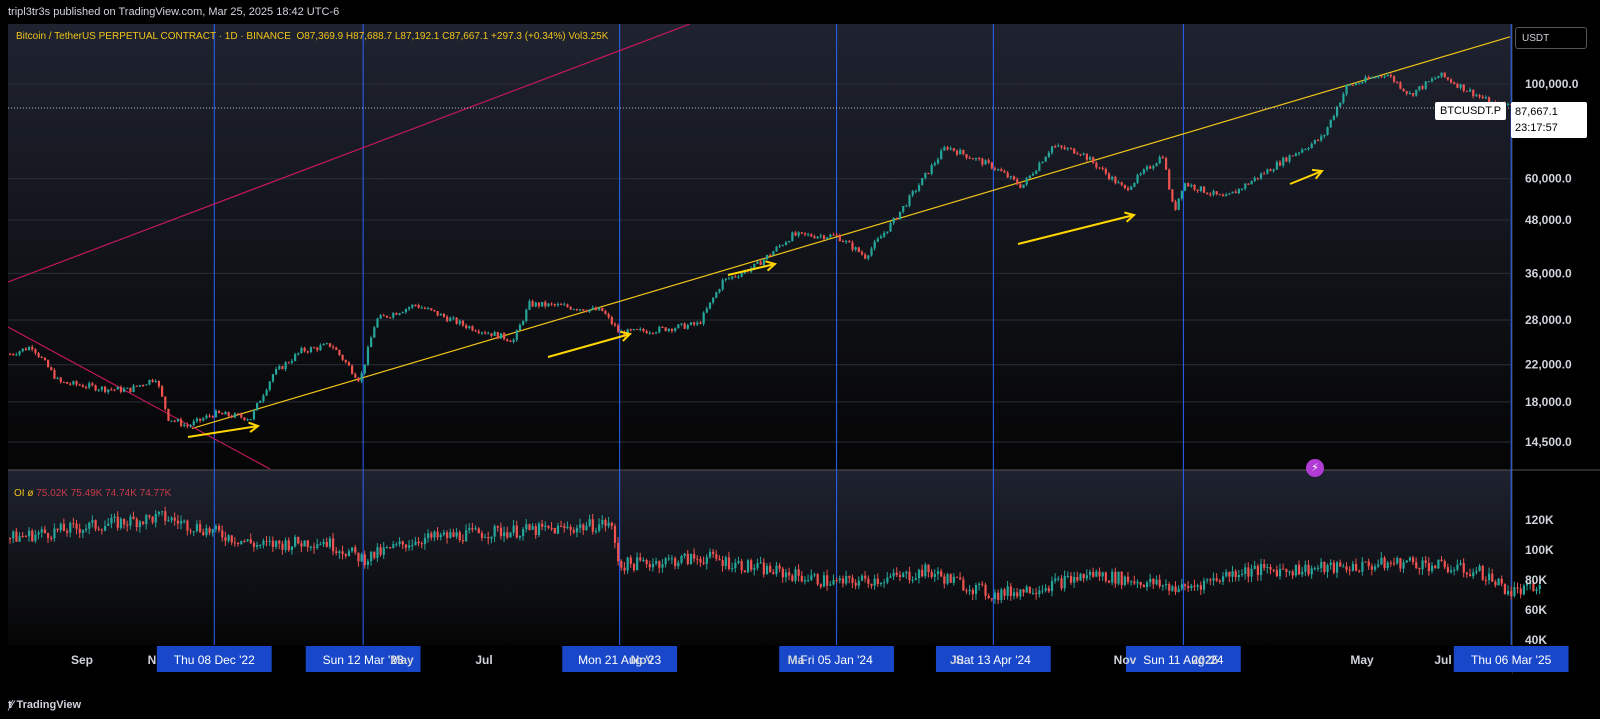  I want to click on lightning-icon: ⚡, so click(1315, 468).